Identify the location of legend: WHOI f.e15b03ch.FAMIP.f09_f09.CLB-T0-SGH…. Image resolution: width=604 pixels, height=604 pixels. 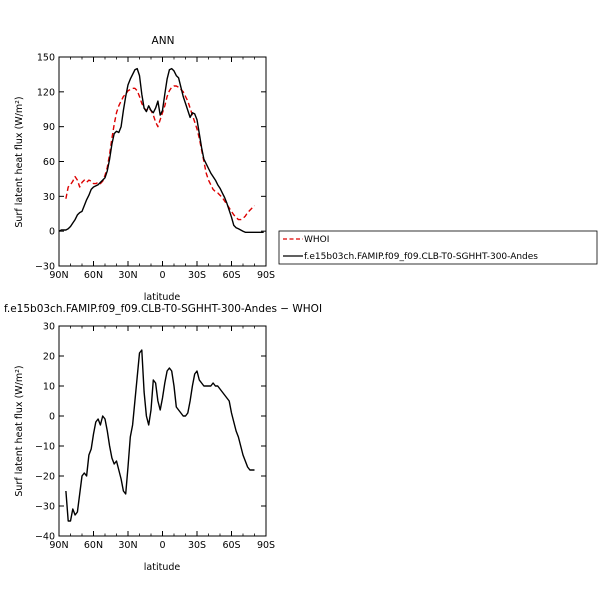
(438, 247).